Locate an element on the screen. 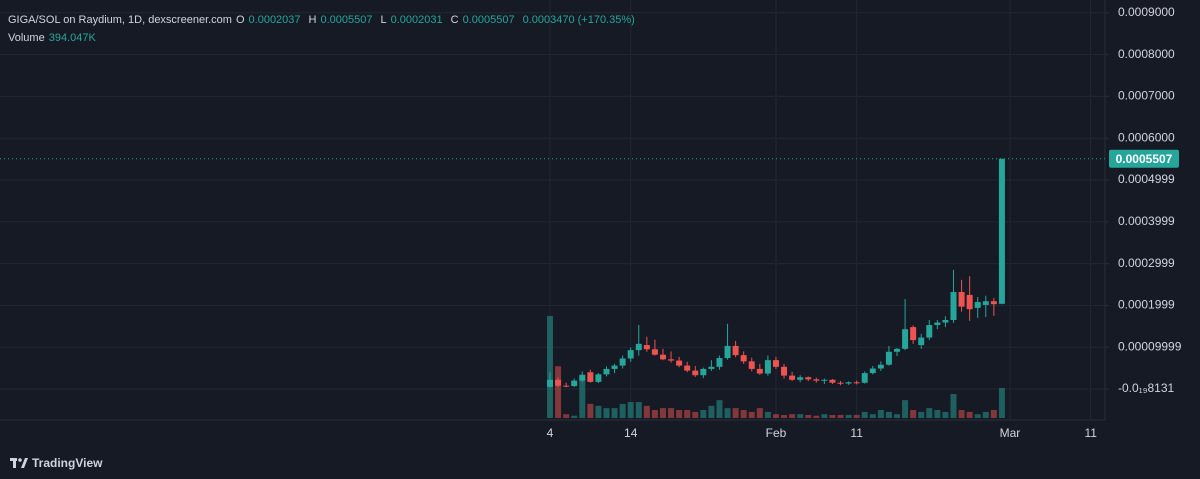 The height and width of the screenshot is (479, 1200). x-tick-label: Mar is located at coordinates (1010, 433).